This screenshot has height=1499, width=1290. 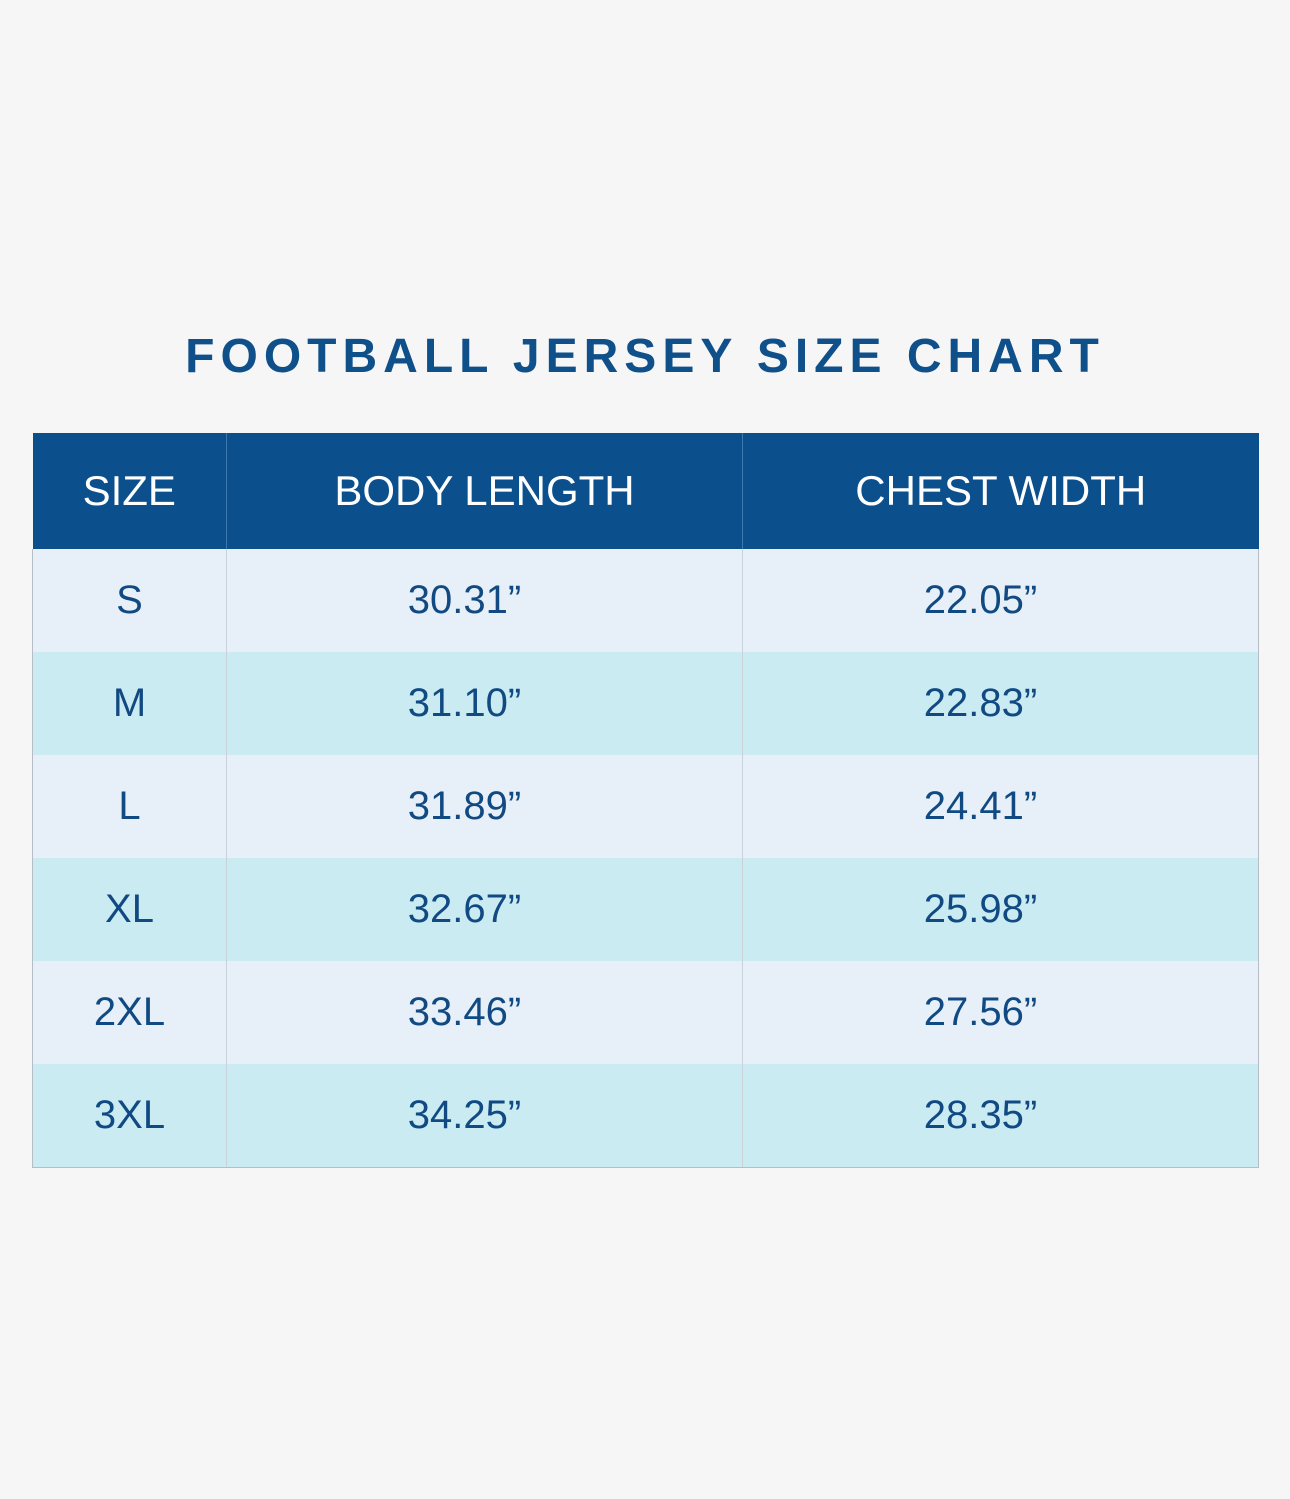 I want to click on table-row: M 31.10” 22.83”, so click(x=645, y=703).